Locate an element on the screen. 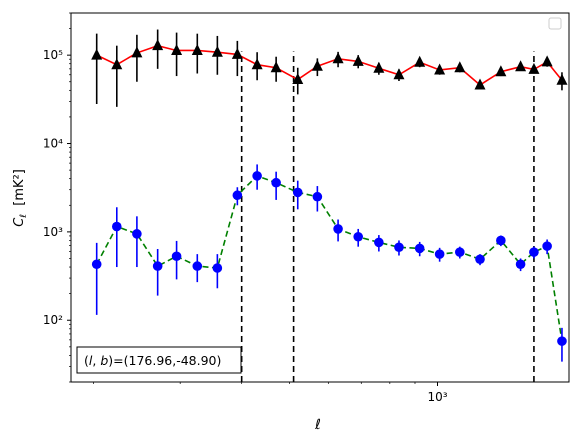 Image resolution: width=580 pixels, height=441 pixels. annotation-prefix: ( is located at coordinates (86, 360).